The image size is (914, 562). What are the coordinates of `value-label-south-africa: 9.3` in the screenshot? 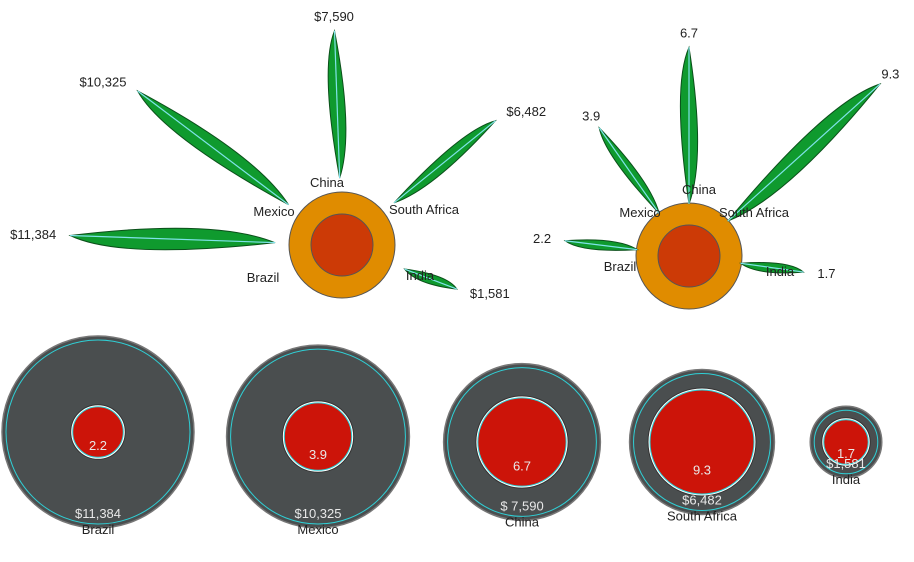 It's located at (890, 74).